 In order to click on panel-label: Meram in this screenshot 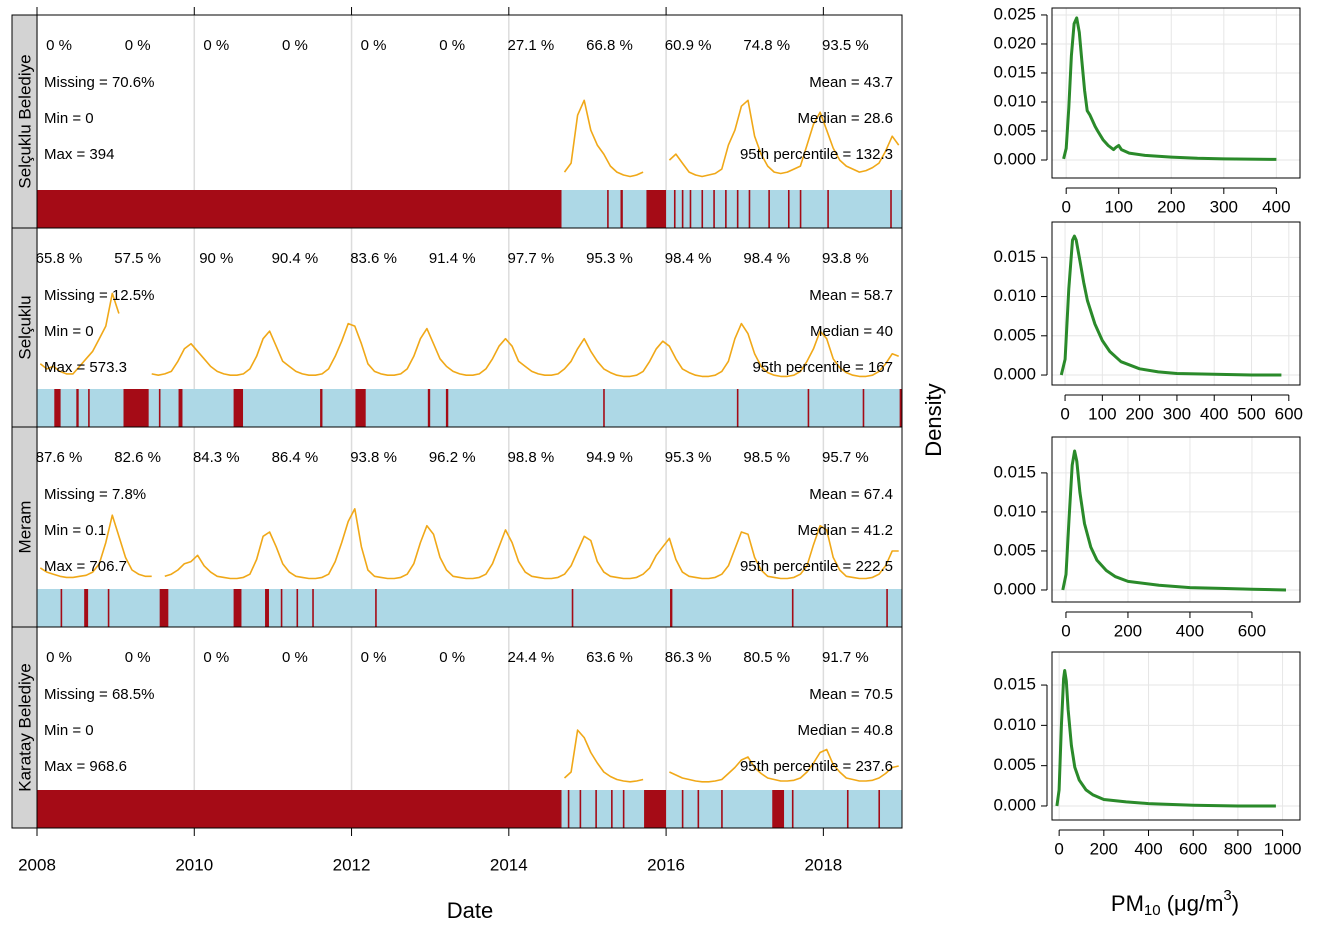, I will do `click(24, 527)`.